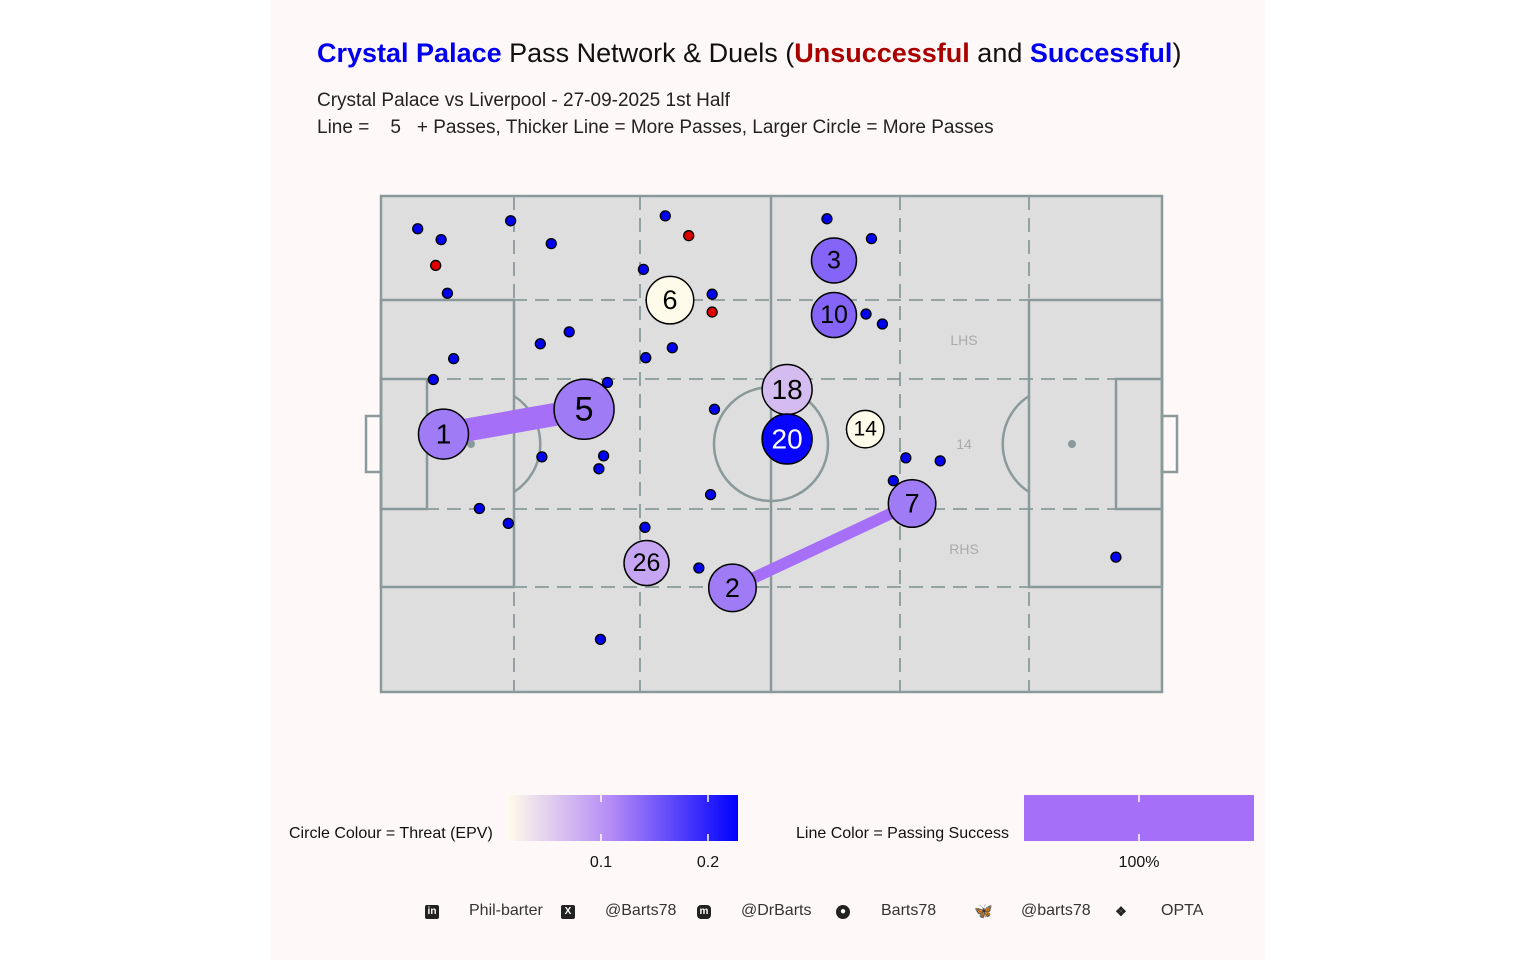 The height and width of the screenshot is (960, 1536). I want to click on player-nodes: 1 5 6 3 10 18 20 14 7 26 2, so click(677, 425).